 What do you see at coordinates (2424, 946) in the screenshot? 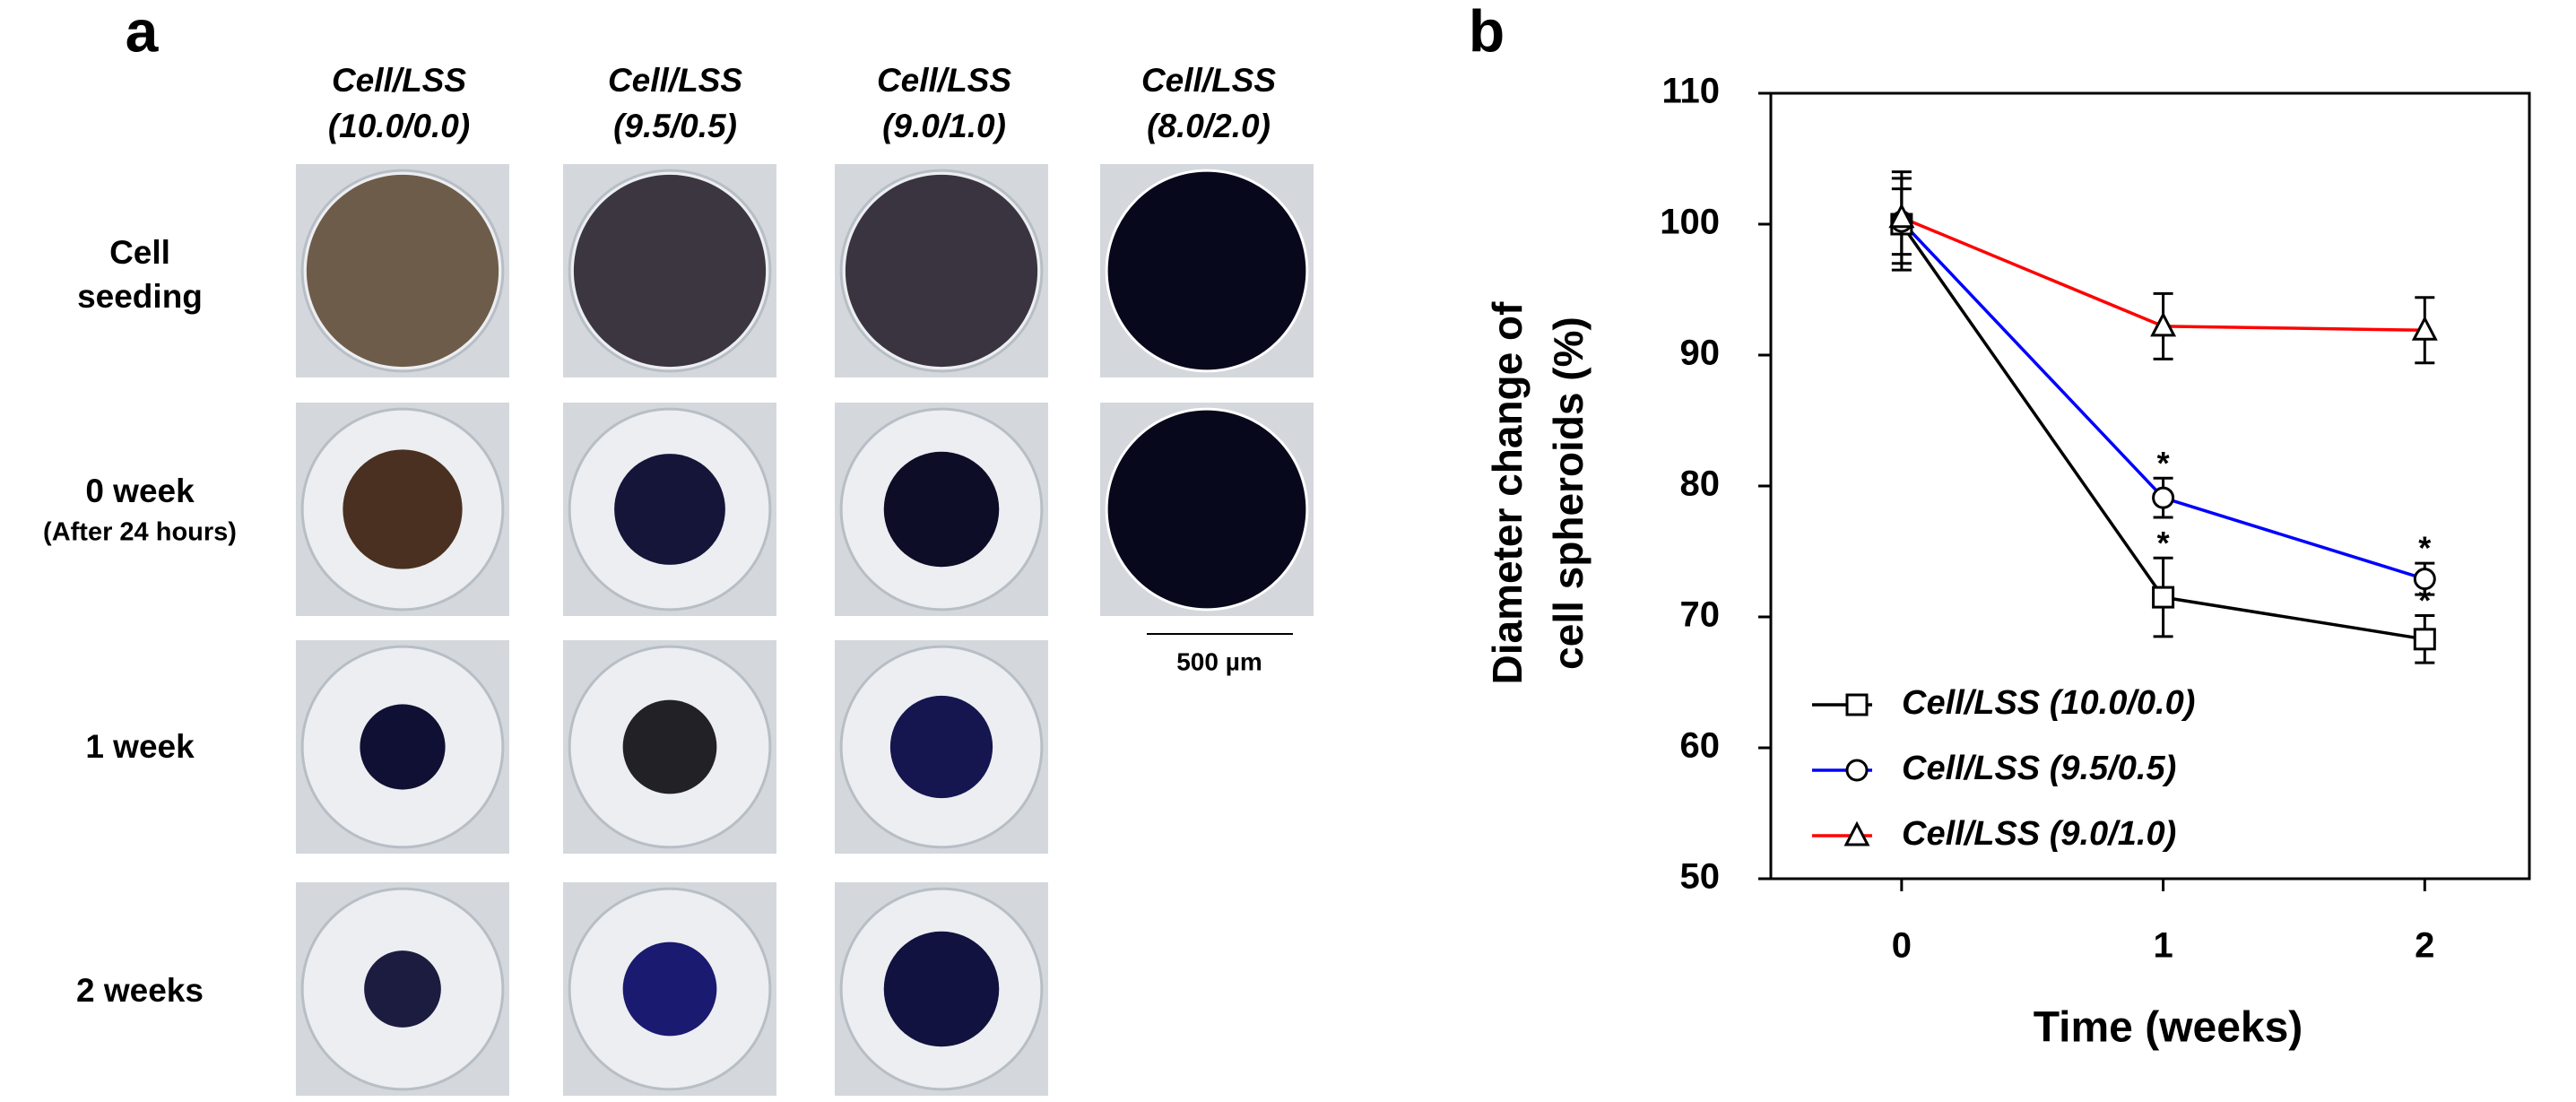
I see `x-tick-label: 2` at bounding box center [2424, 946].